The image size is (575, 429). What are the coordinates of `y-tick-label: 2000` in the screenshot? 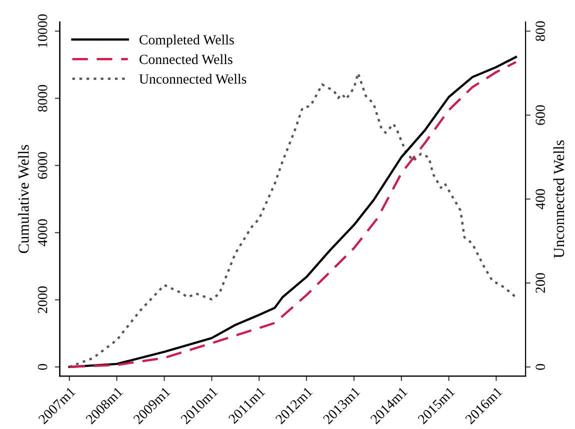 It's located at (43, 300).